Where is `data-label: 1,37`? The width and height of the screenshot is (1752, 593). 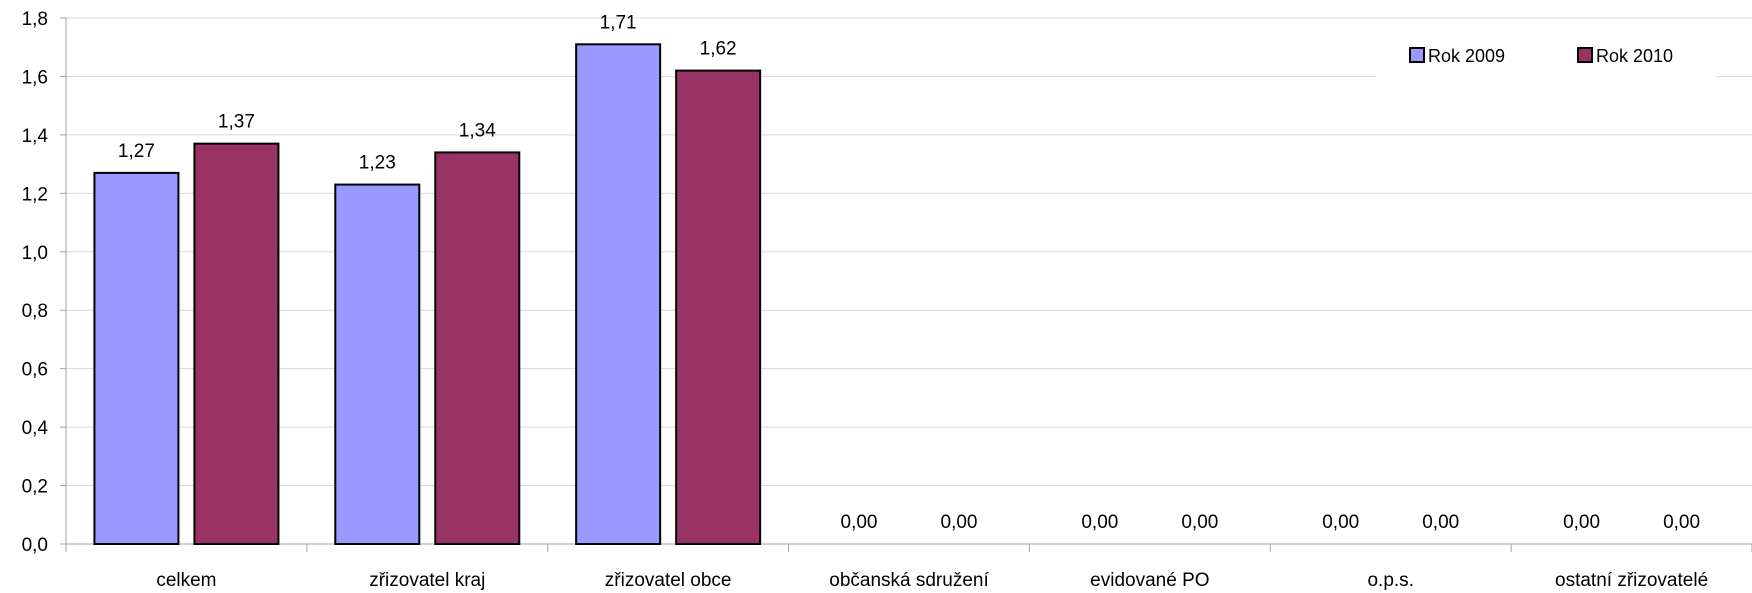
data-label: 1,37 is located at coordinates (236, 122).